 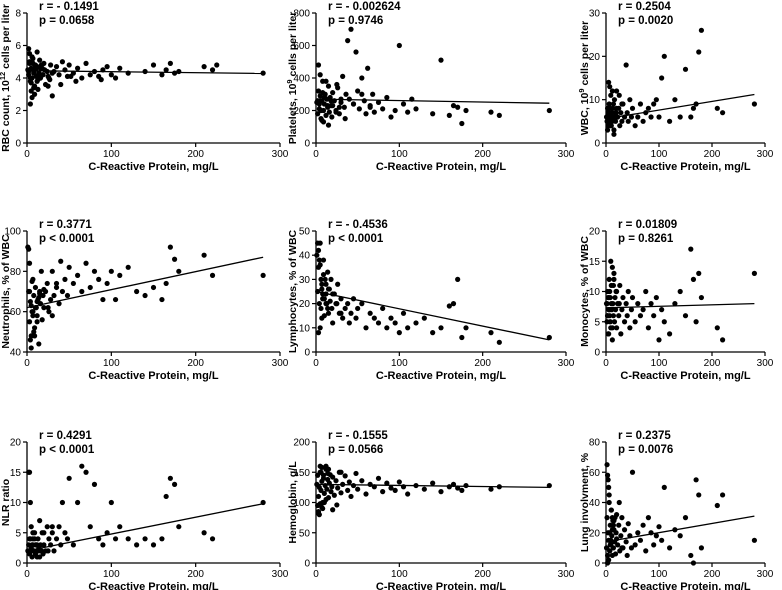 What do you see at coordinates (111, 574) in the screenshot?
I see `x-tick-label: 100` at bounding box center [111, 574].